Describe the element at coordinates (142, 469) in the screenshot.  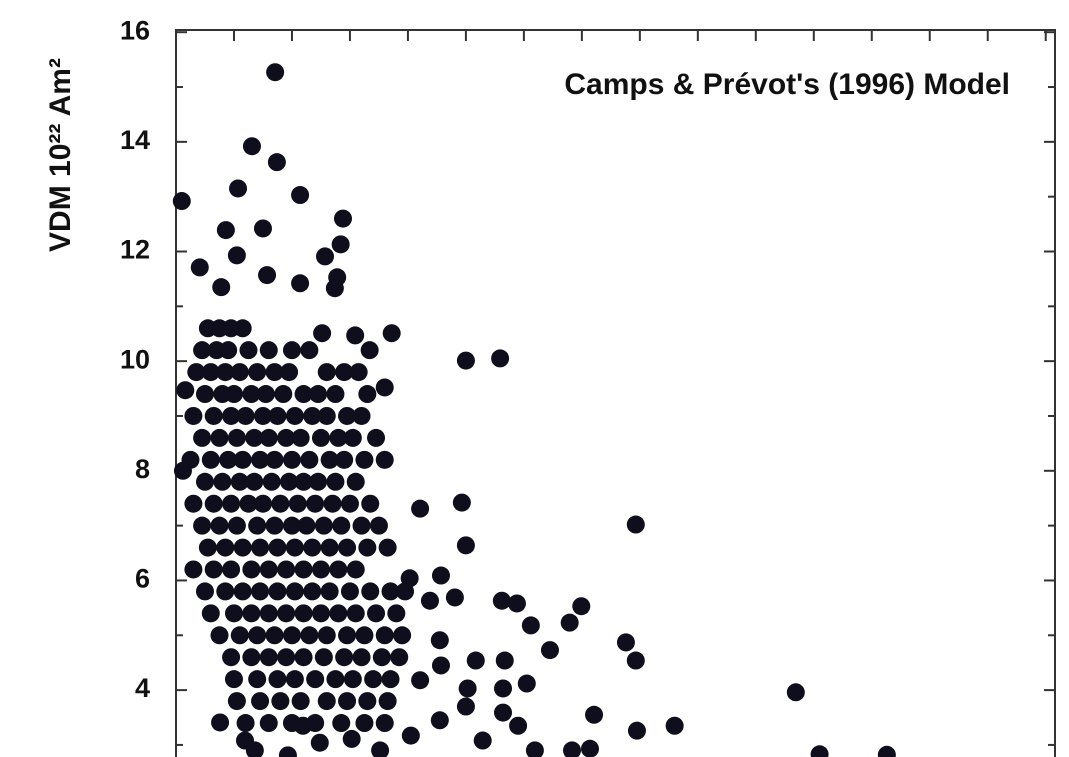
I see `y-tick-label: 8` at that location.